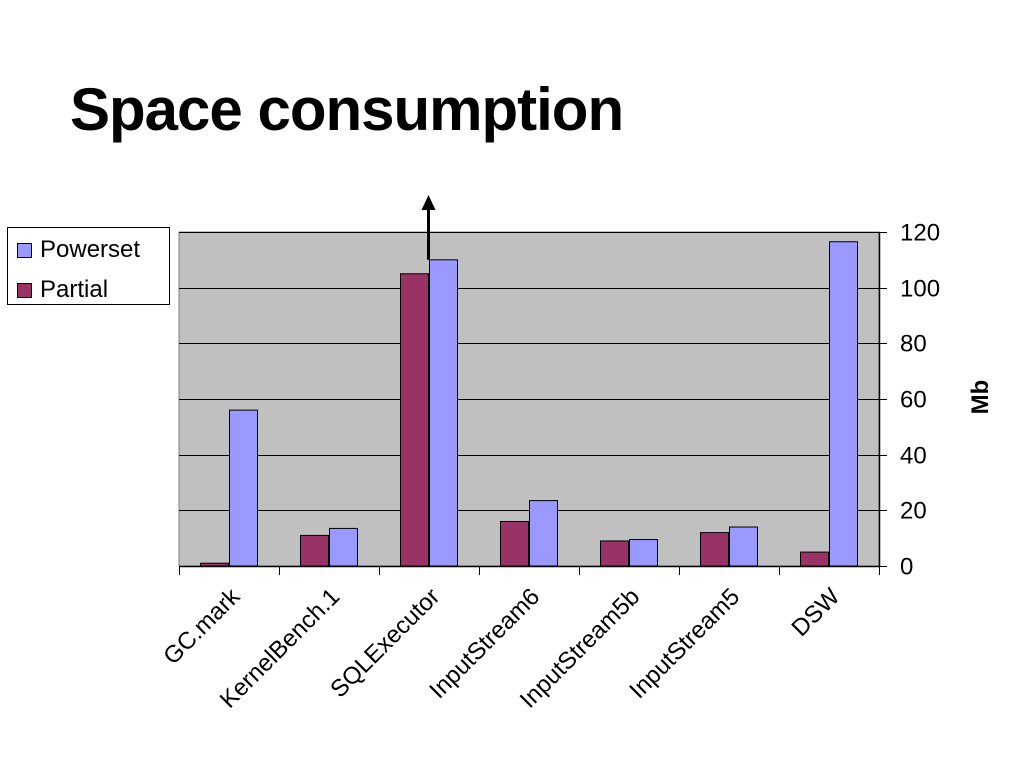 Image resolution: width=1024 pixels, height=768 pixels. I want to click on bar-powerset-sqlexecutor, so click(443, 413).